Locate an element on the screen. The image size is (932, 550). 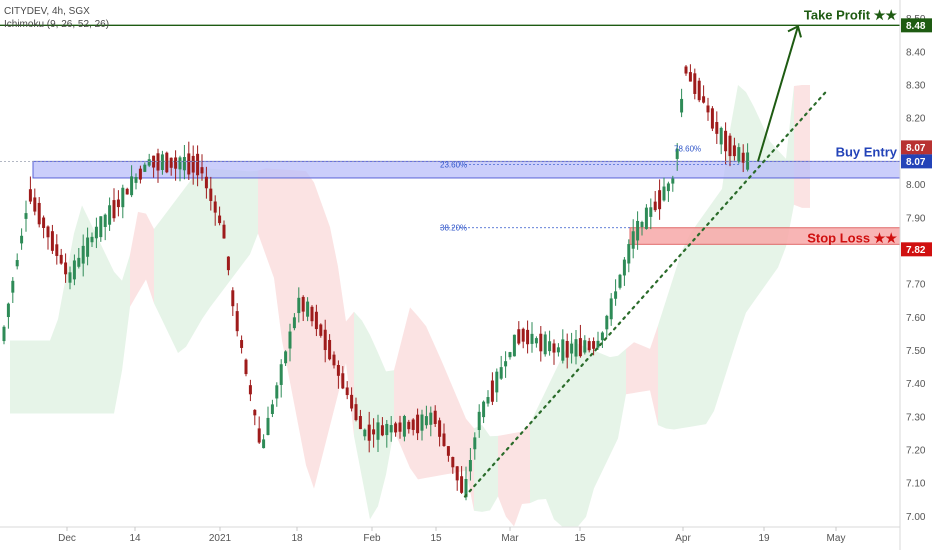
x-tick-label: Feb is located at coordinates (372, 538).